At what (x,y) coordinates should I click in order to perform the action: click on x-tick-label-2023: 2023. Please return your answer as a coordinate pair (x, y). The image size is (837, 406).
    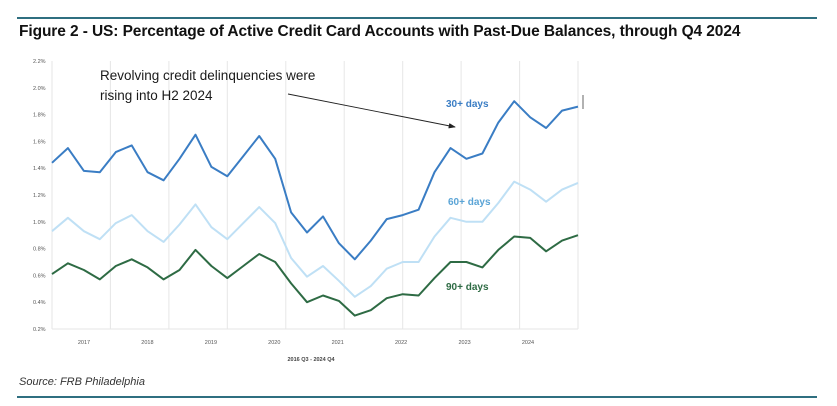
    Looking at the image, I should click on (464, 343).